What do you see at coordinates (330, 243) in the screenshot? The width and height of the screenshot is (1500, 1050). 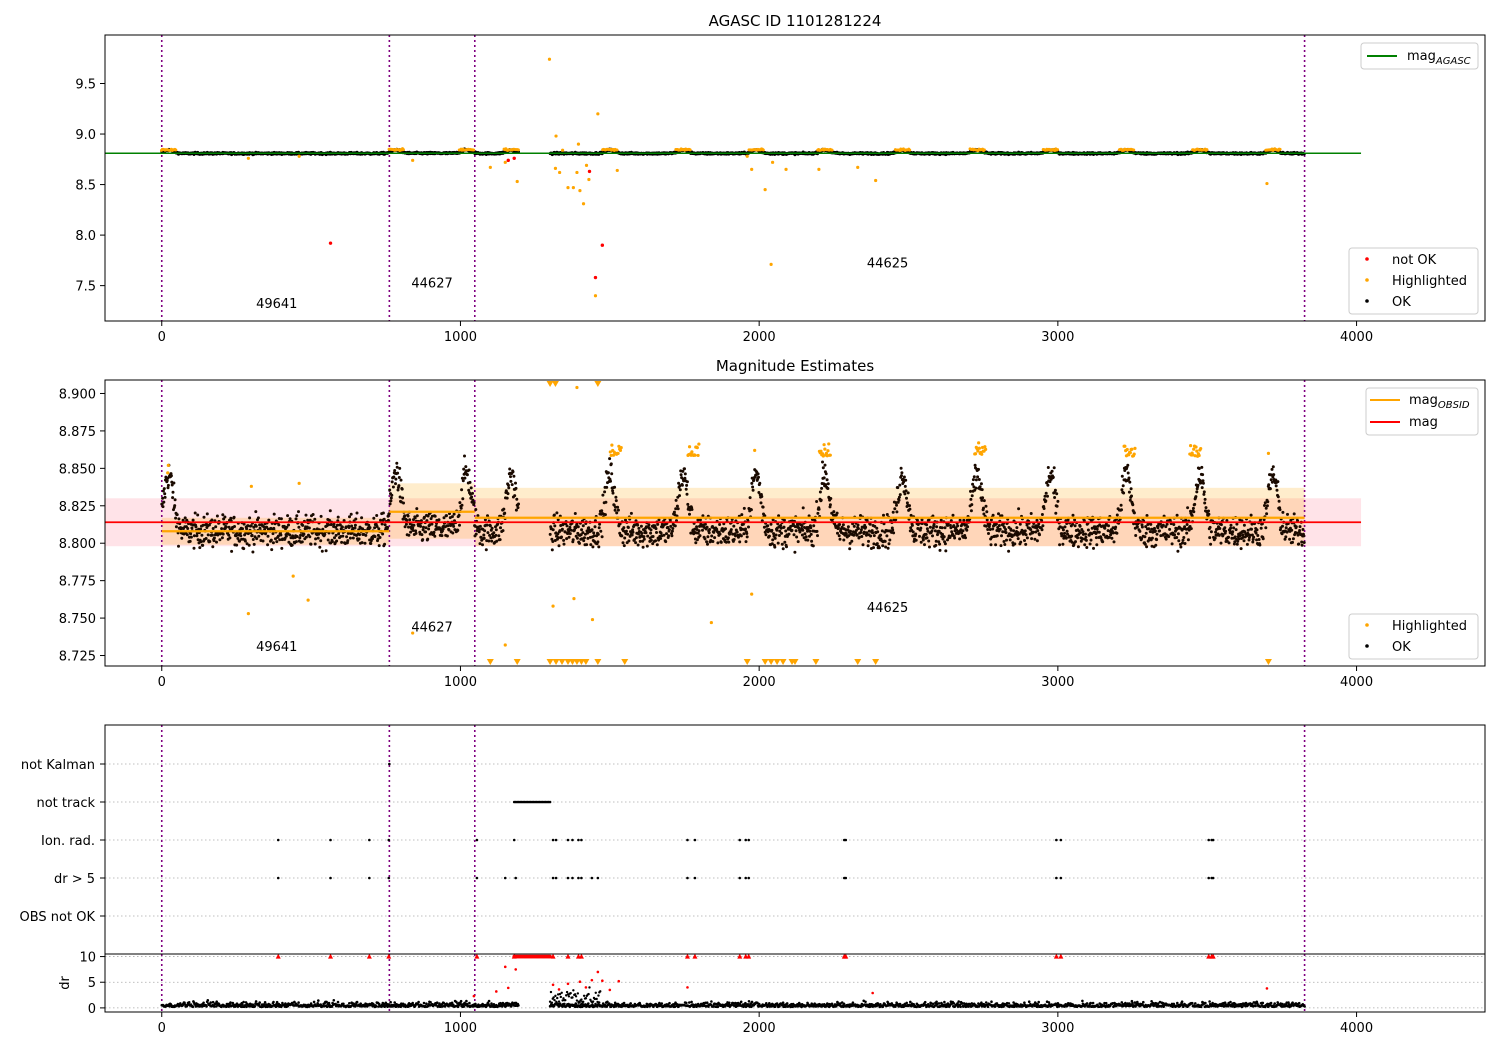 I see `not-ok-point` at bounding box center [330, 243].